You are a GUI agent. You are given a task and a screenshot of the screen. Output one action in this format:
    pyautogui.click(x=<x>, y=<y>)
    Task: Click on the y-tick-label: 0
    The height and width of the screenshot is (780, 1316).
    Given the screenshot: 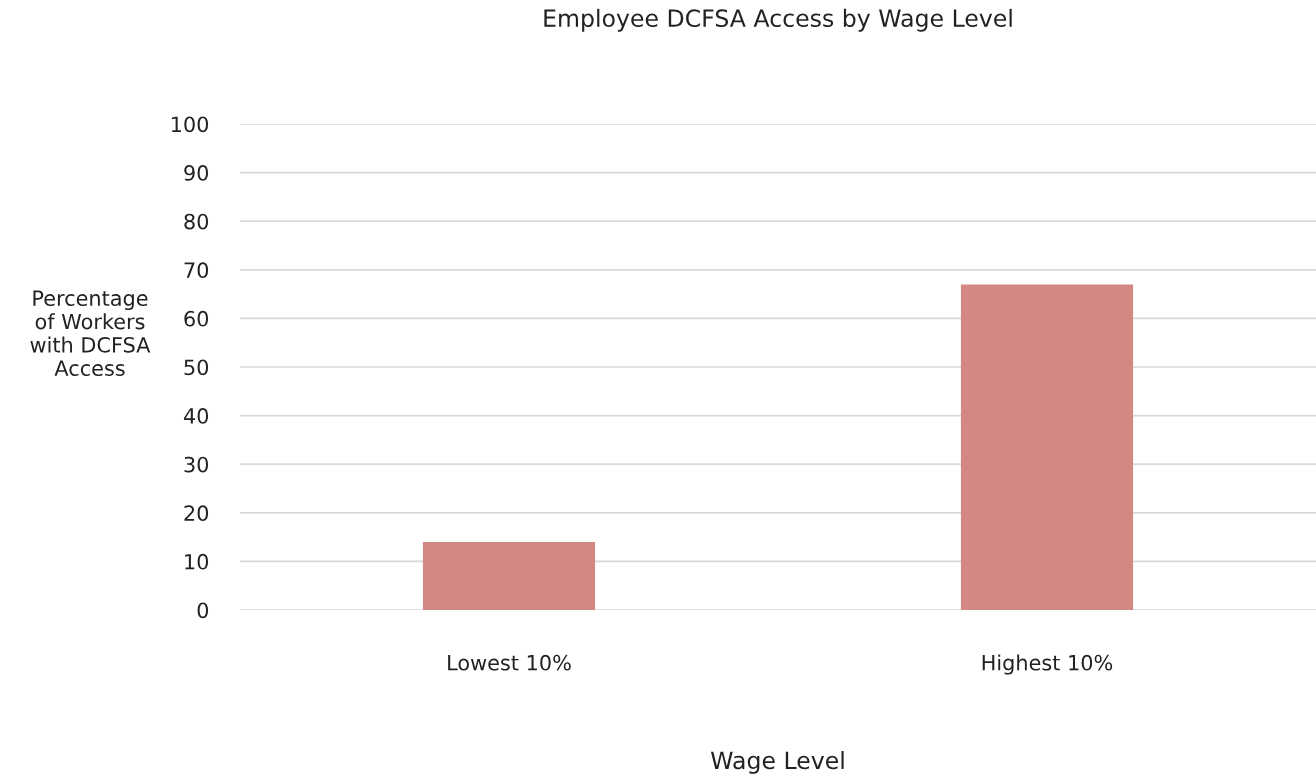 What is the action you would take?
    pyautogui.click(x=203, y=610)
    